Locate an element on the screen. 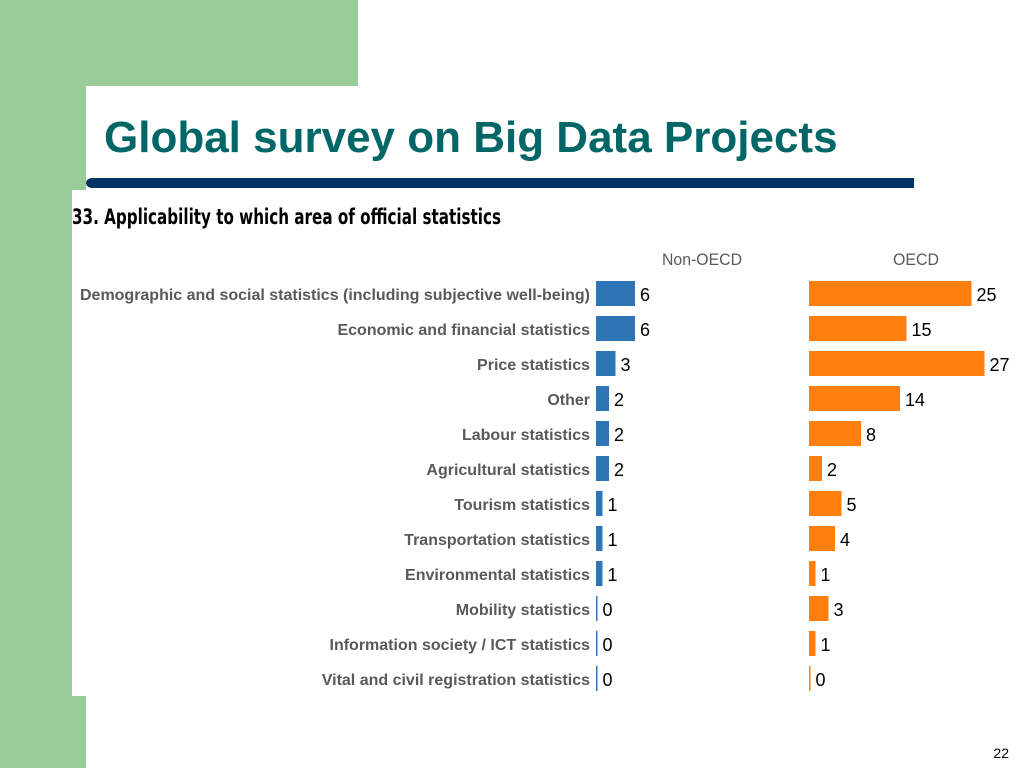  non-oecd-value-label: 3 is located at coordinates (626, 365).